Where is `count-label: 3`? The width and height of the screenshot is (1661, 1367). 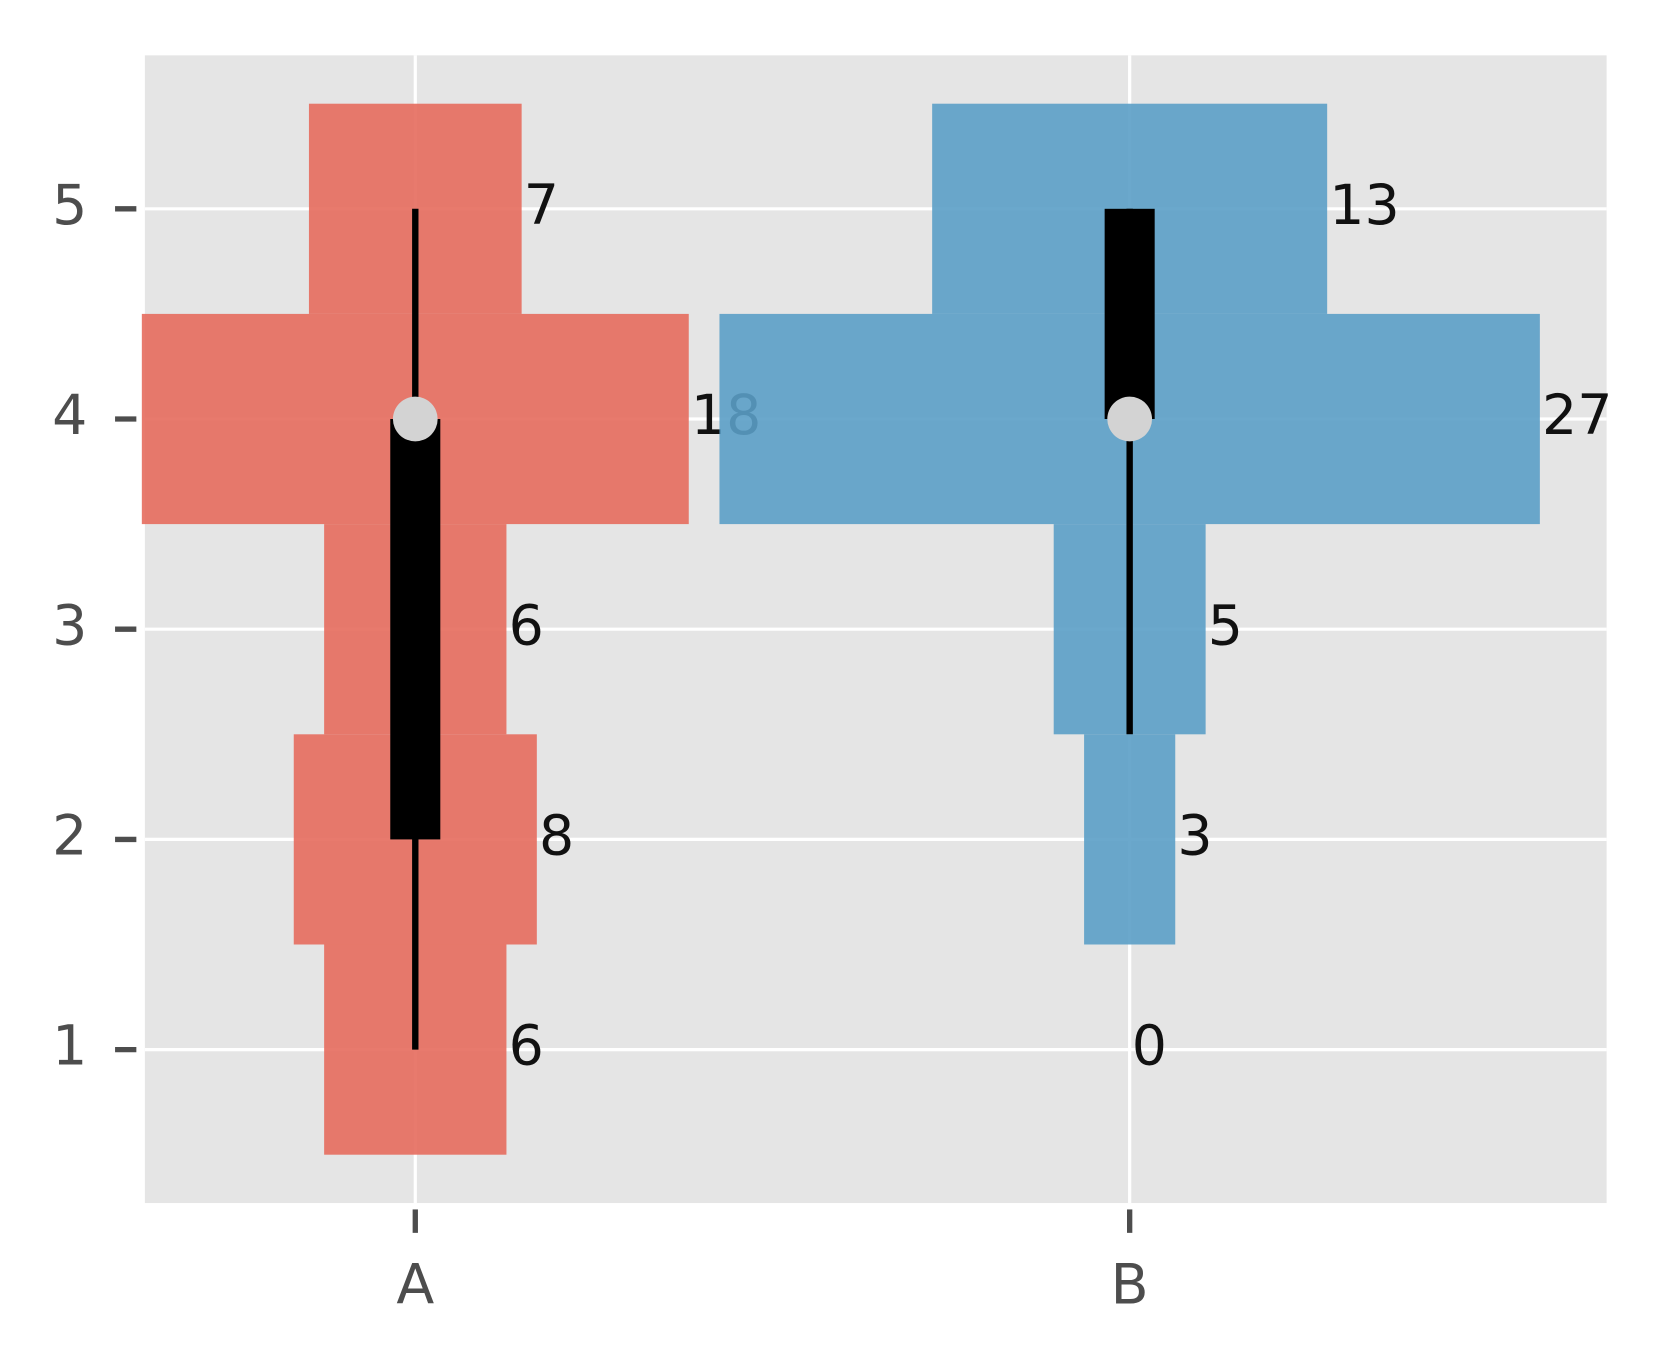 count-label: 3 is located at coordinates (1194, 837).